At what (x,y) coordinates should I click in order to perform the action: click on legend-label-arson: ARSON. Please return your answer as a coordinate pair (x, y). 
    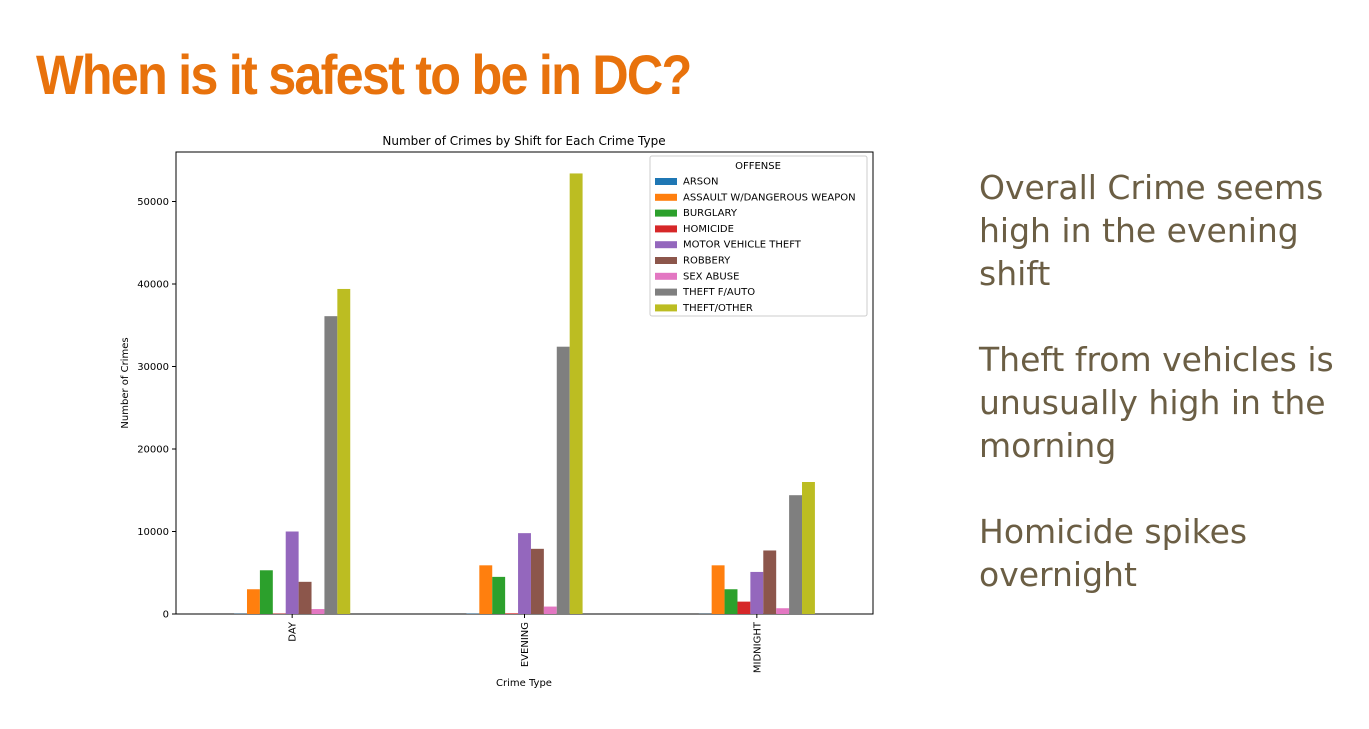
    Looking at the image, I should click on (701, 182).